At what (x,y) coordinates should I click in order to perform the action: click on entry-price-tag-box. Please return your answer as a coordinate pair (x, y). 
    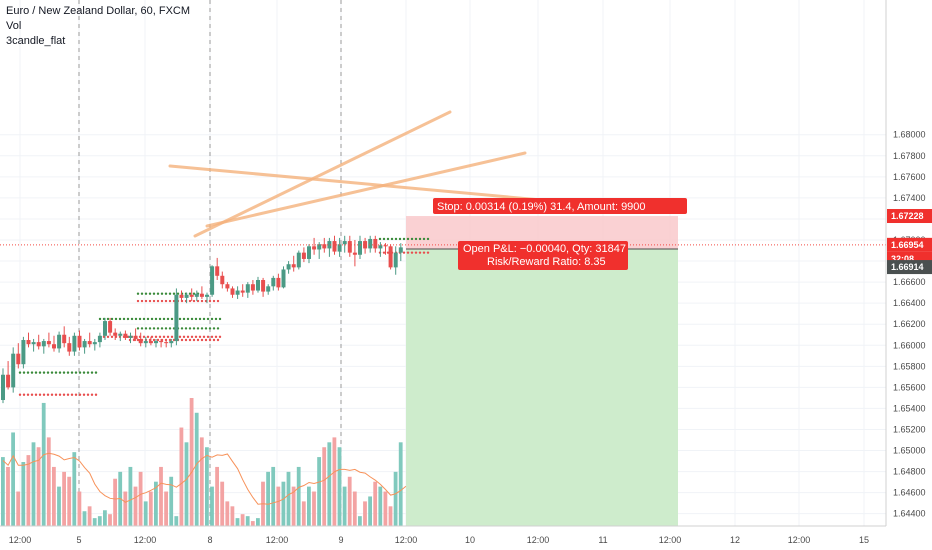
    Looking at the image, I should click on (909, 267).